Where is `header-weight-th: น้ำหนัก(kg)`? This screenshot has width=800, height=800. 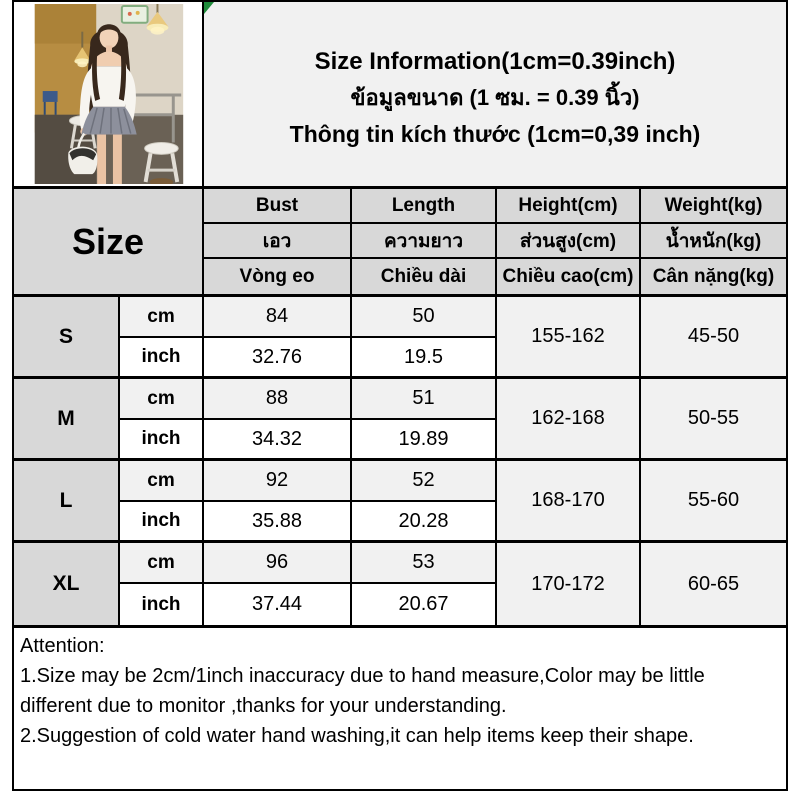
header-weight-th: น้ำหนัก(kg) is located at coordinates (713, 241).